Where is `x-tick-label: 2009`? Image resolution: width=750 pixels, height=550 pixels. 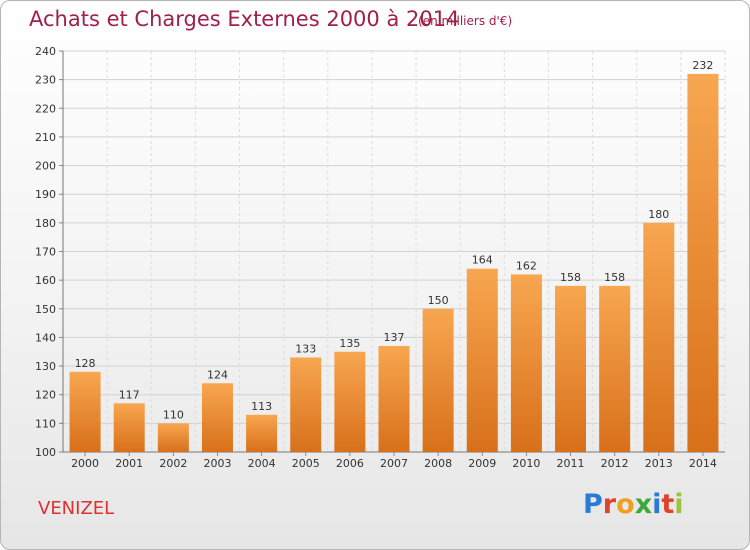 x-tick-label: 2009 is located at coordinates (482, 463).